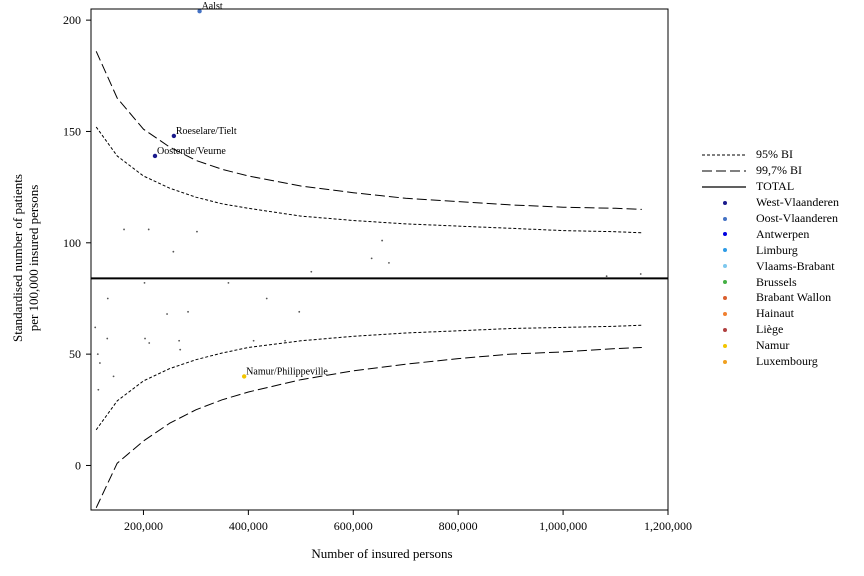 The width and height of the screenshot is (864, 576). Describe the element at coordinates (72, 243) in the screenshot. I see `y-tick-label: 100` at that location.